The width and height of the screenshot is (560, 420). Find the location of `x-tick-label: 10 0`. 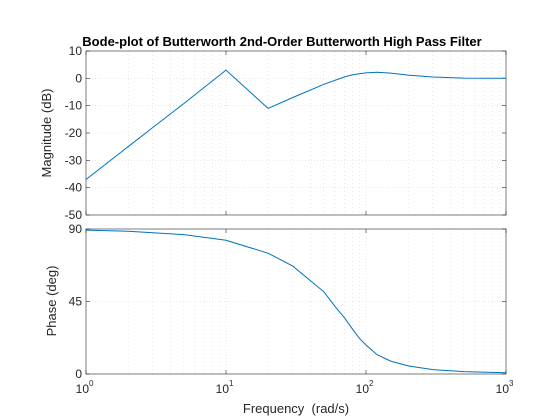

x-tick-label: 10 0 is located at coordinates (85, 387).